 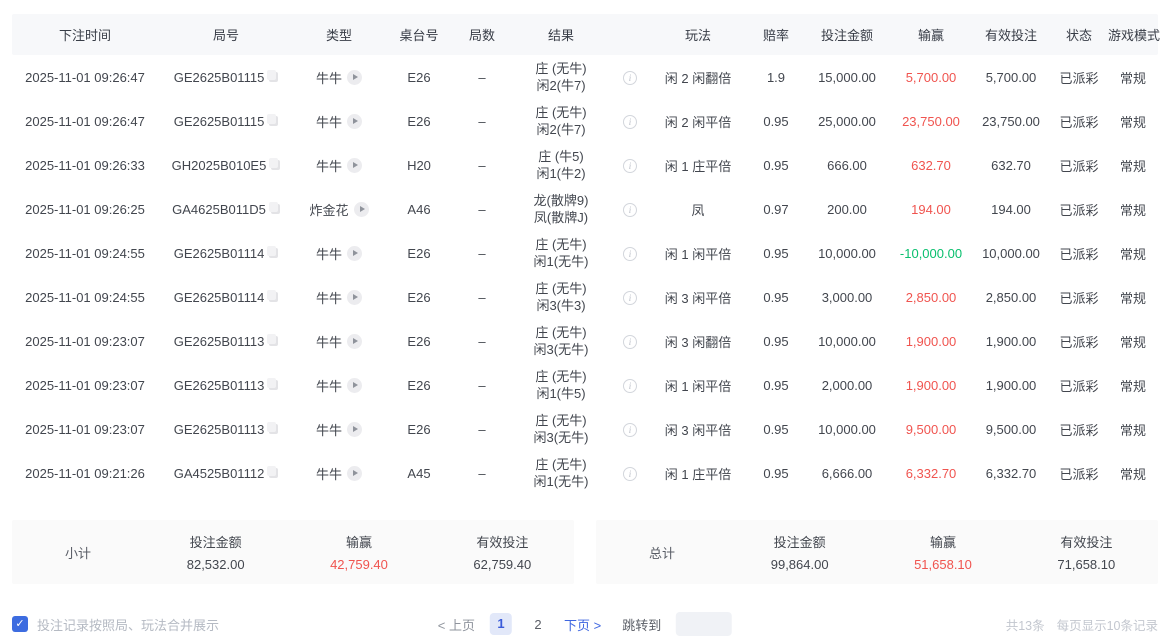 I want to click on col-status: 状态, so click(x=1079, y=34).